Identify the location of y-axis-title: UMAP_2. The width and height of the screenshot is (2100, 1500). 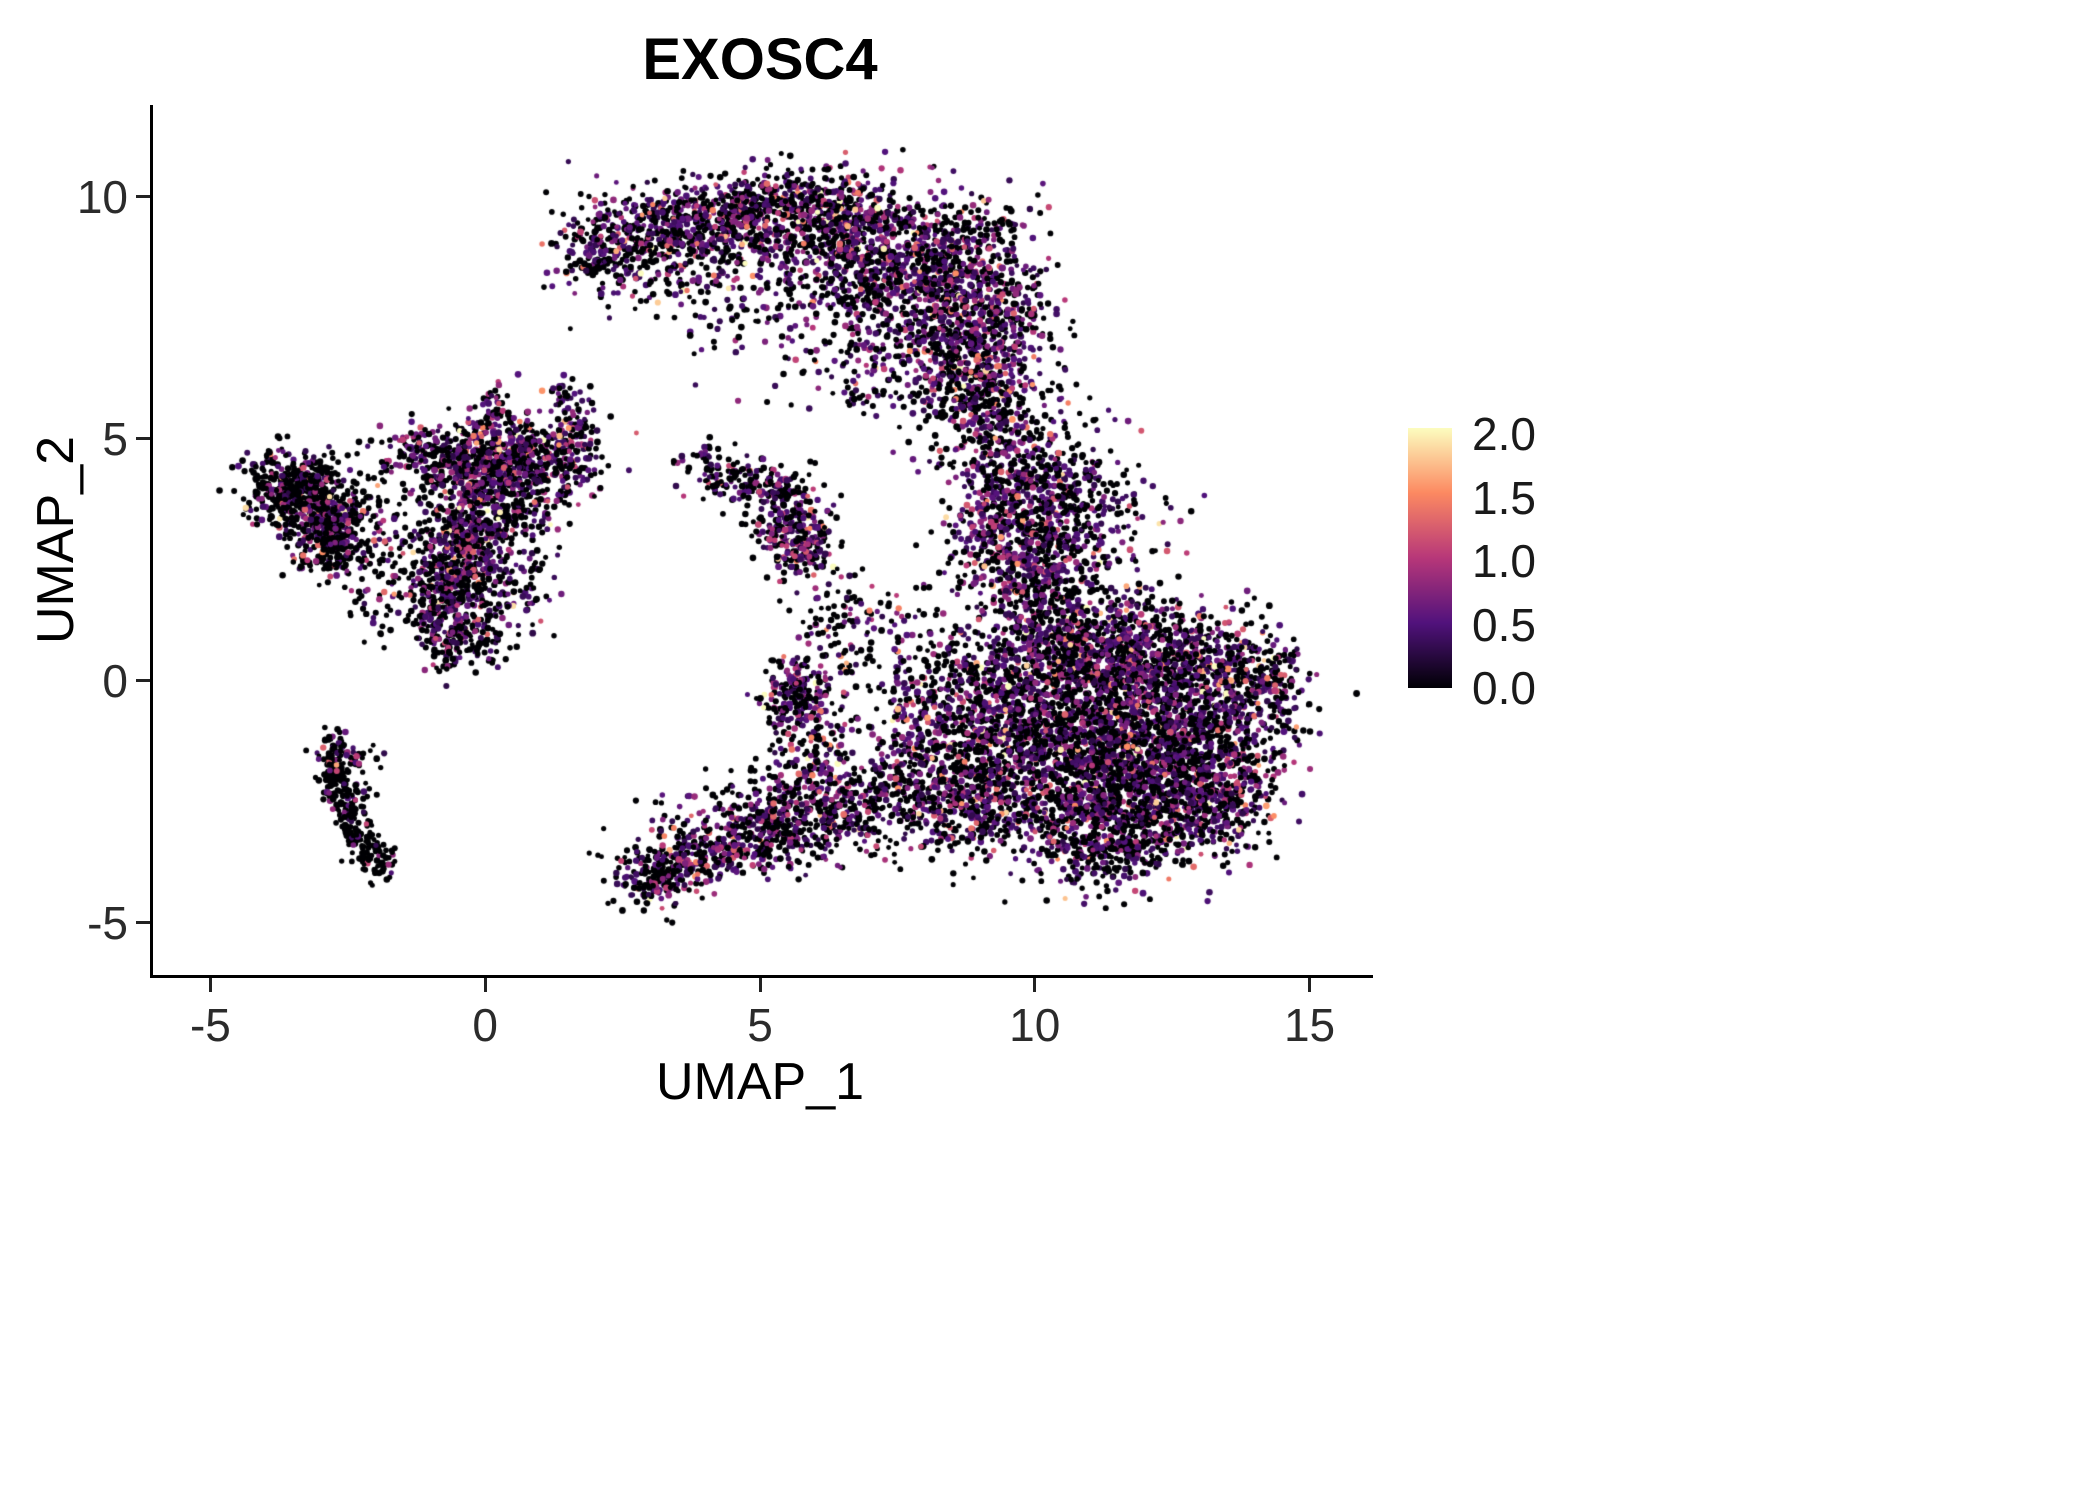
(56, 540).